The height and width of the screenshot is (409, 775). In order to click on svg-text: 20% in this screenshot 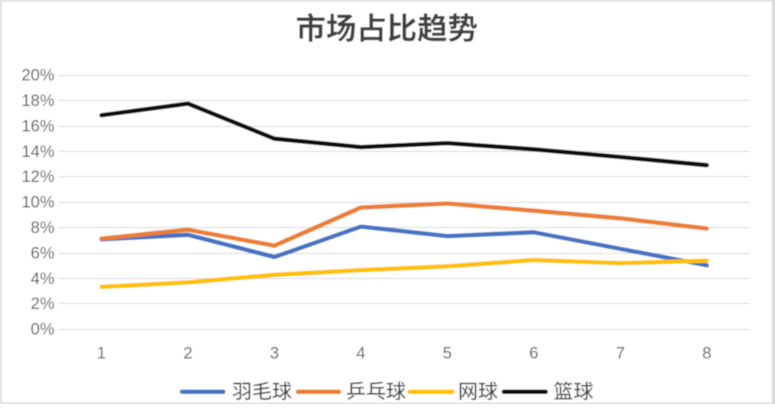, I will do `click(37, 76)`.